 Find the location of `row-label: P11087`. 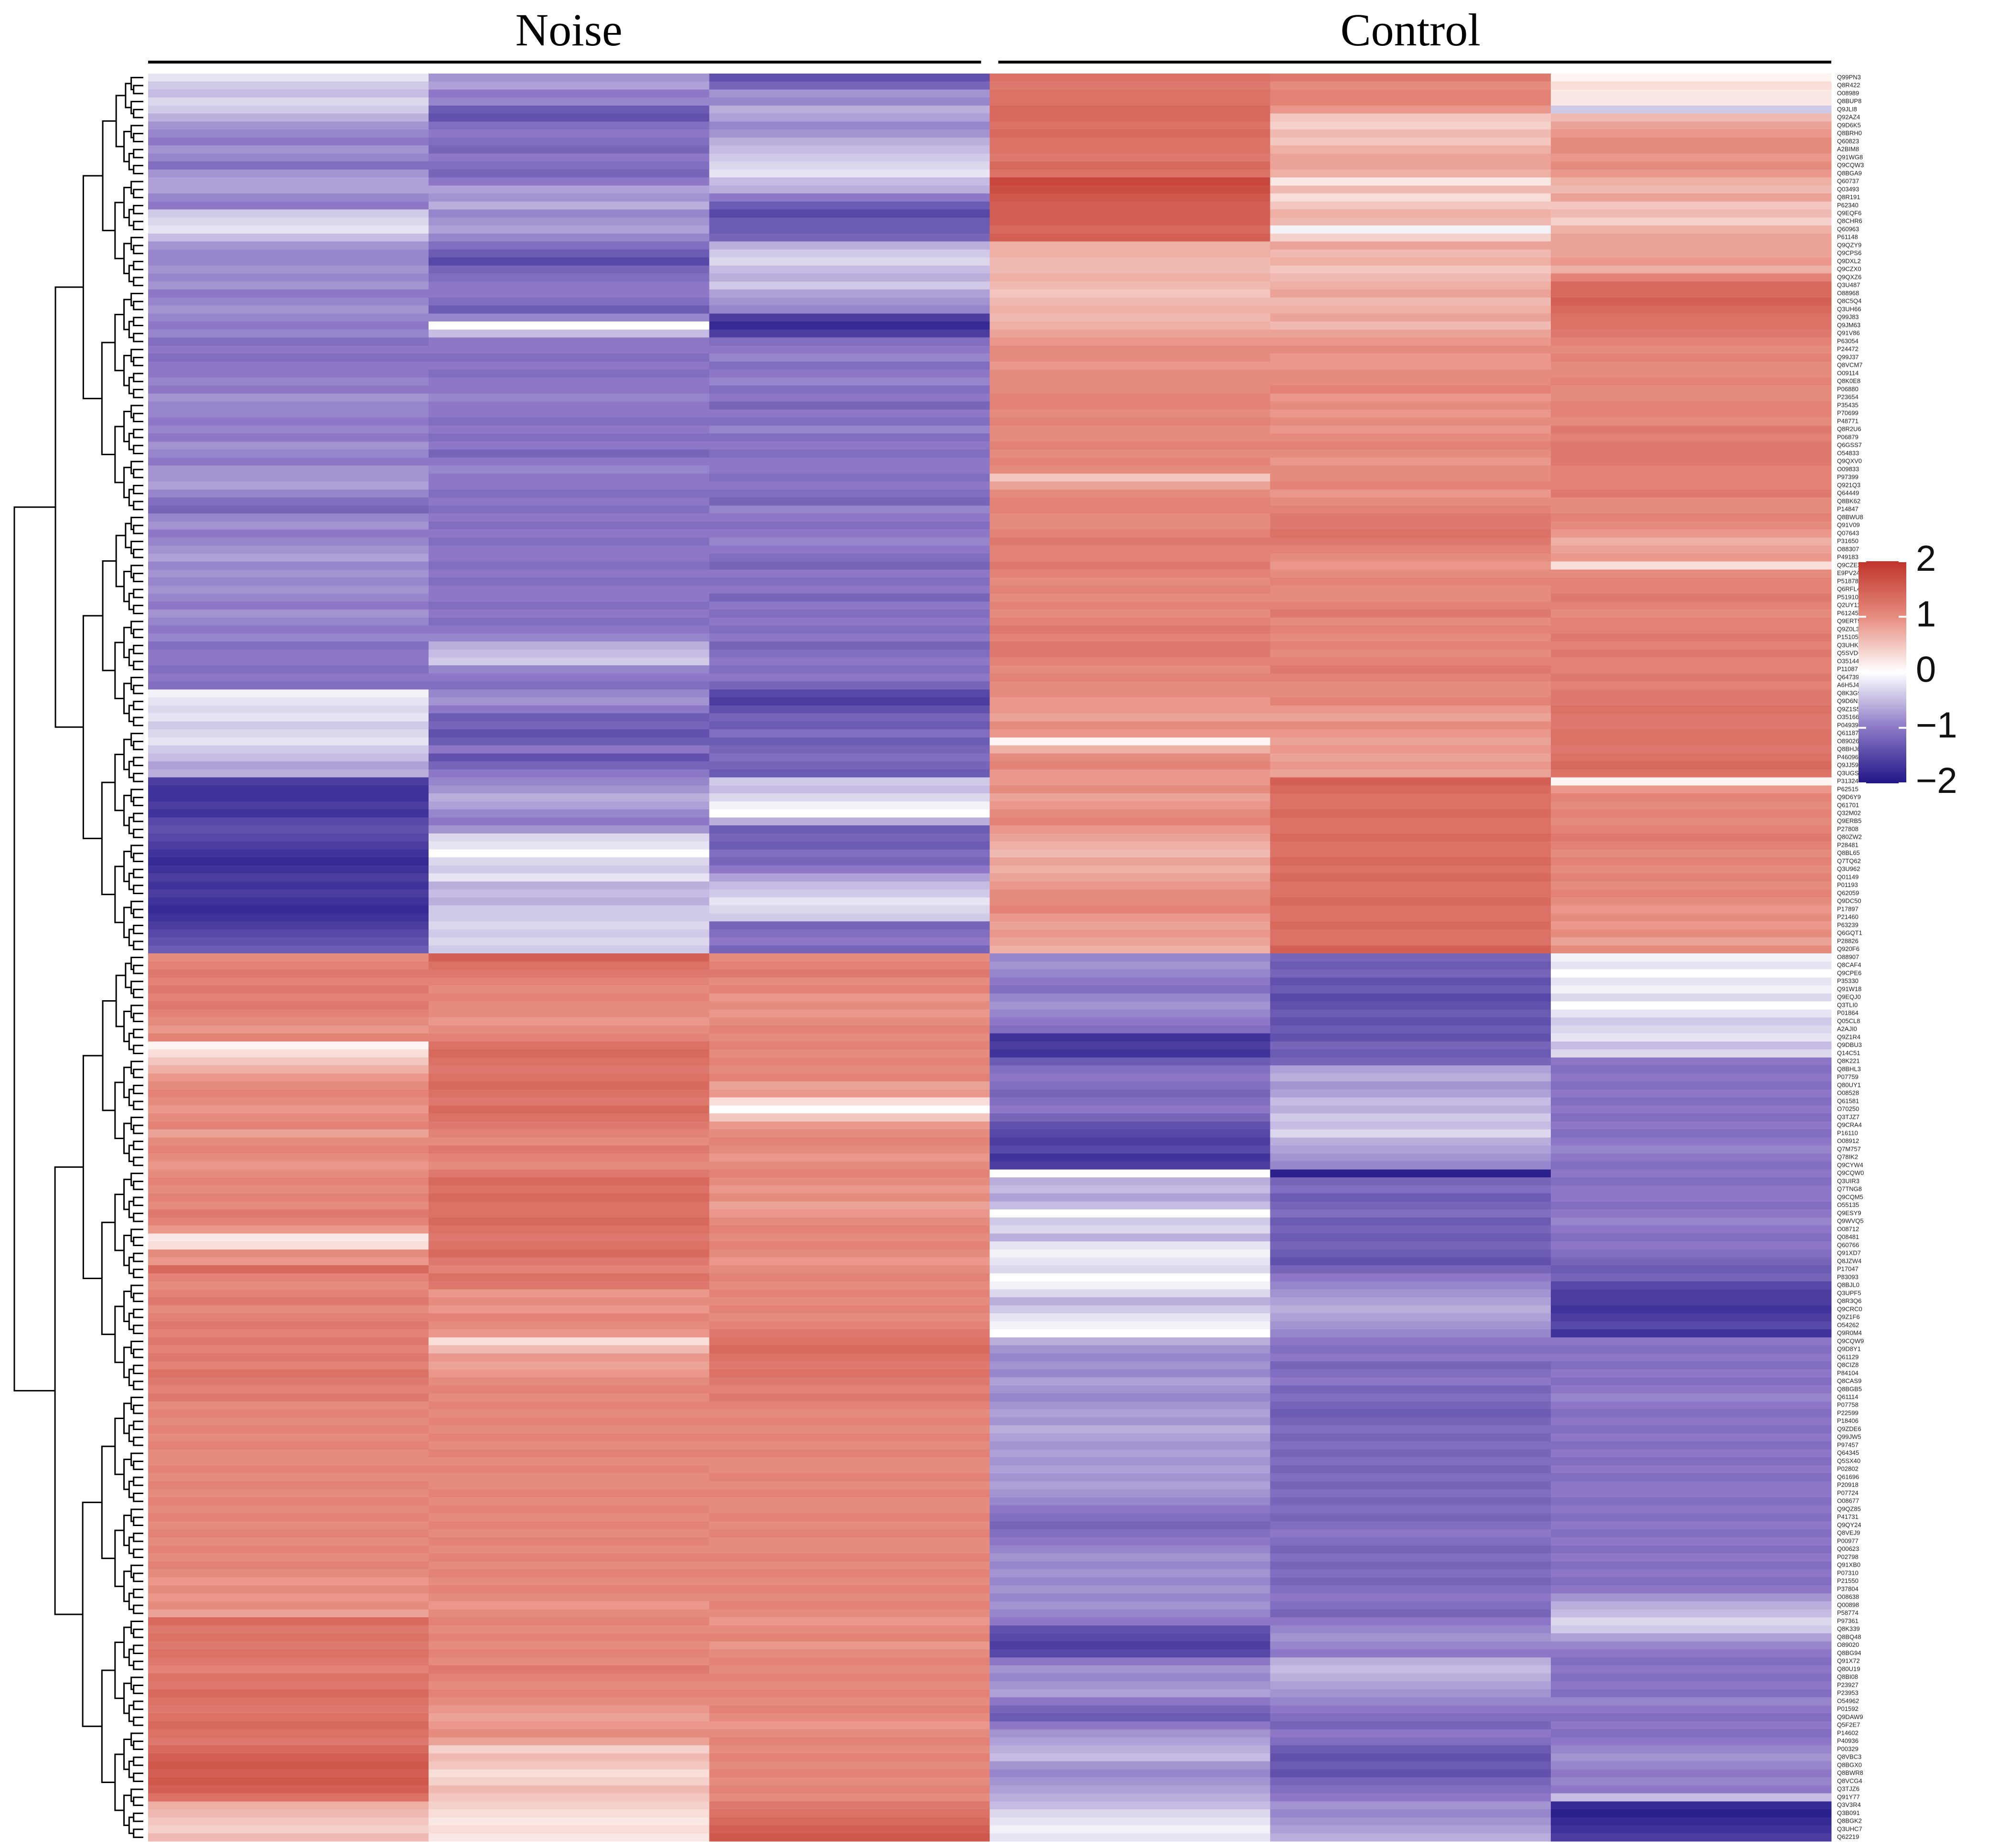

row-label: P11087 is located at coordinates (1847, 669).